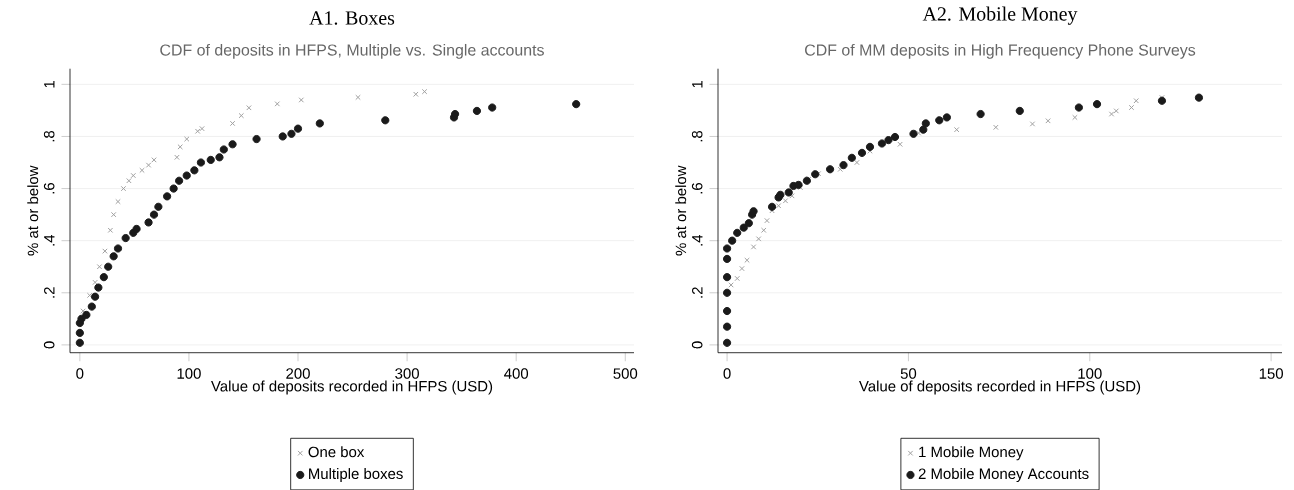 This screenshot has width=1294, height=490. I want to click on chart-subtitle: CDF of MM deposits in High Frequency Phone Surveys, so click(1000, 51).